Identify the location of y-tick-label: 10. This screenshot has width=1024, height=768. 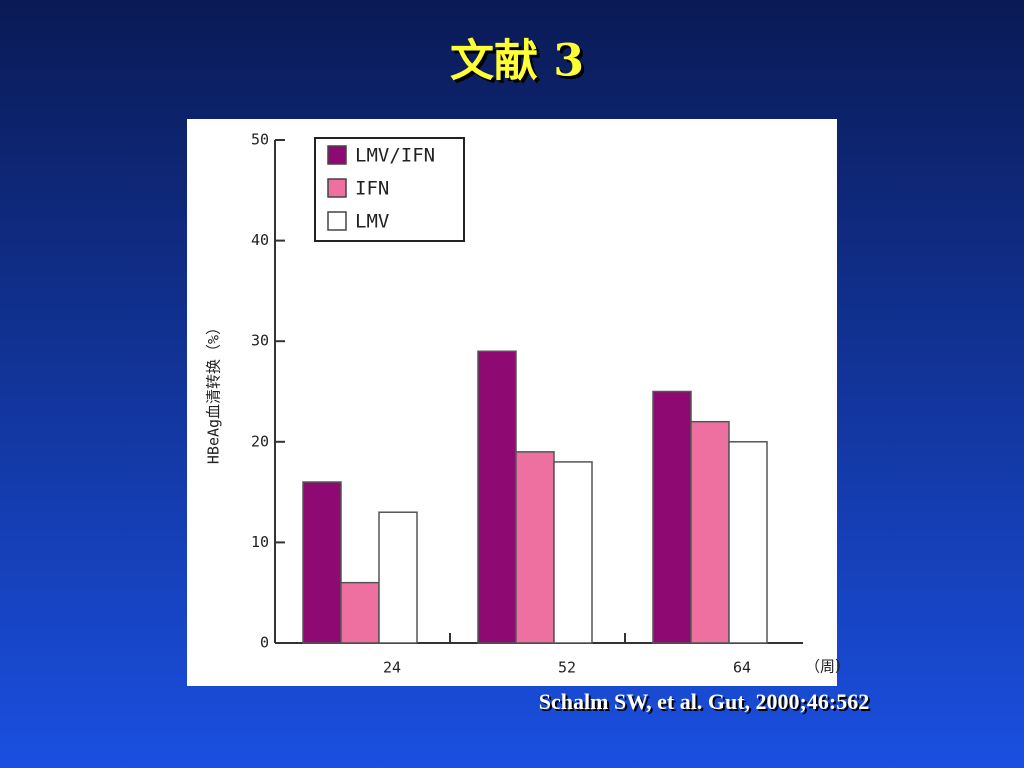
(260, 542).